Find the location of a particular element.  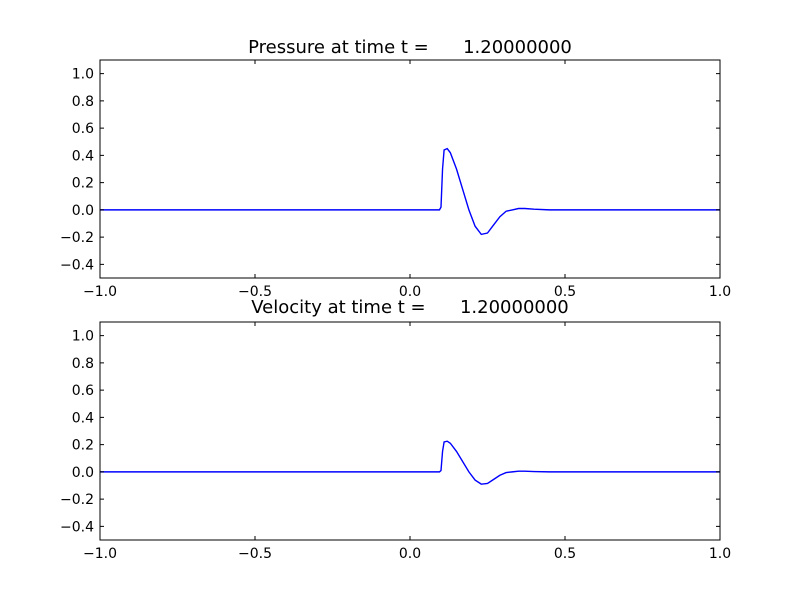

pressure-y-tick-label: −0.2 is located at coordinates (77, 238).